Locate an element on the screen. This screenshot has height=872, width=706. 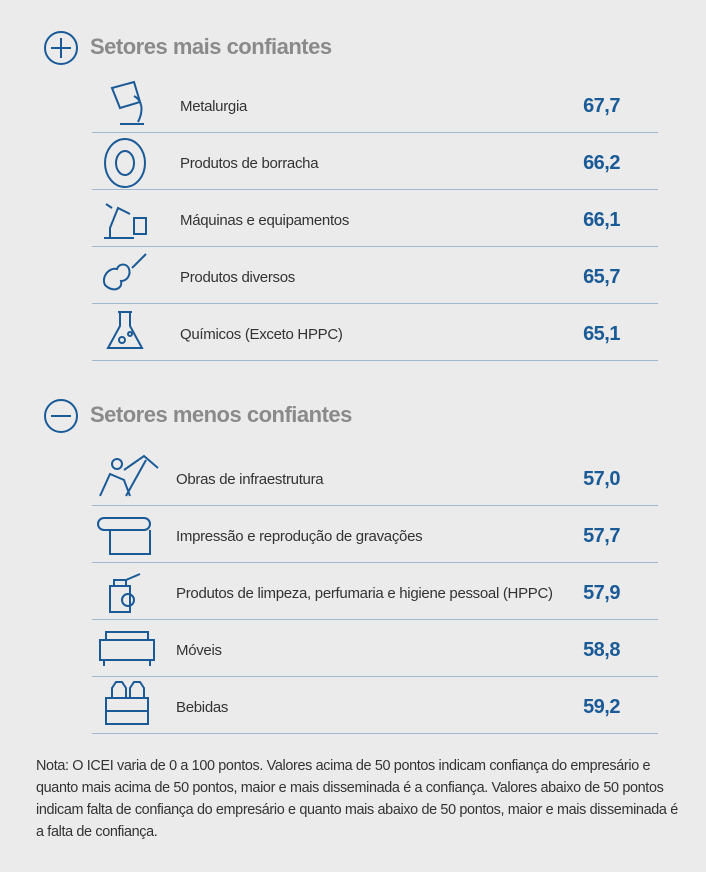
section-title: Setores mais confiantes is located at coordinates (211, 46).